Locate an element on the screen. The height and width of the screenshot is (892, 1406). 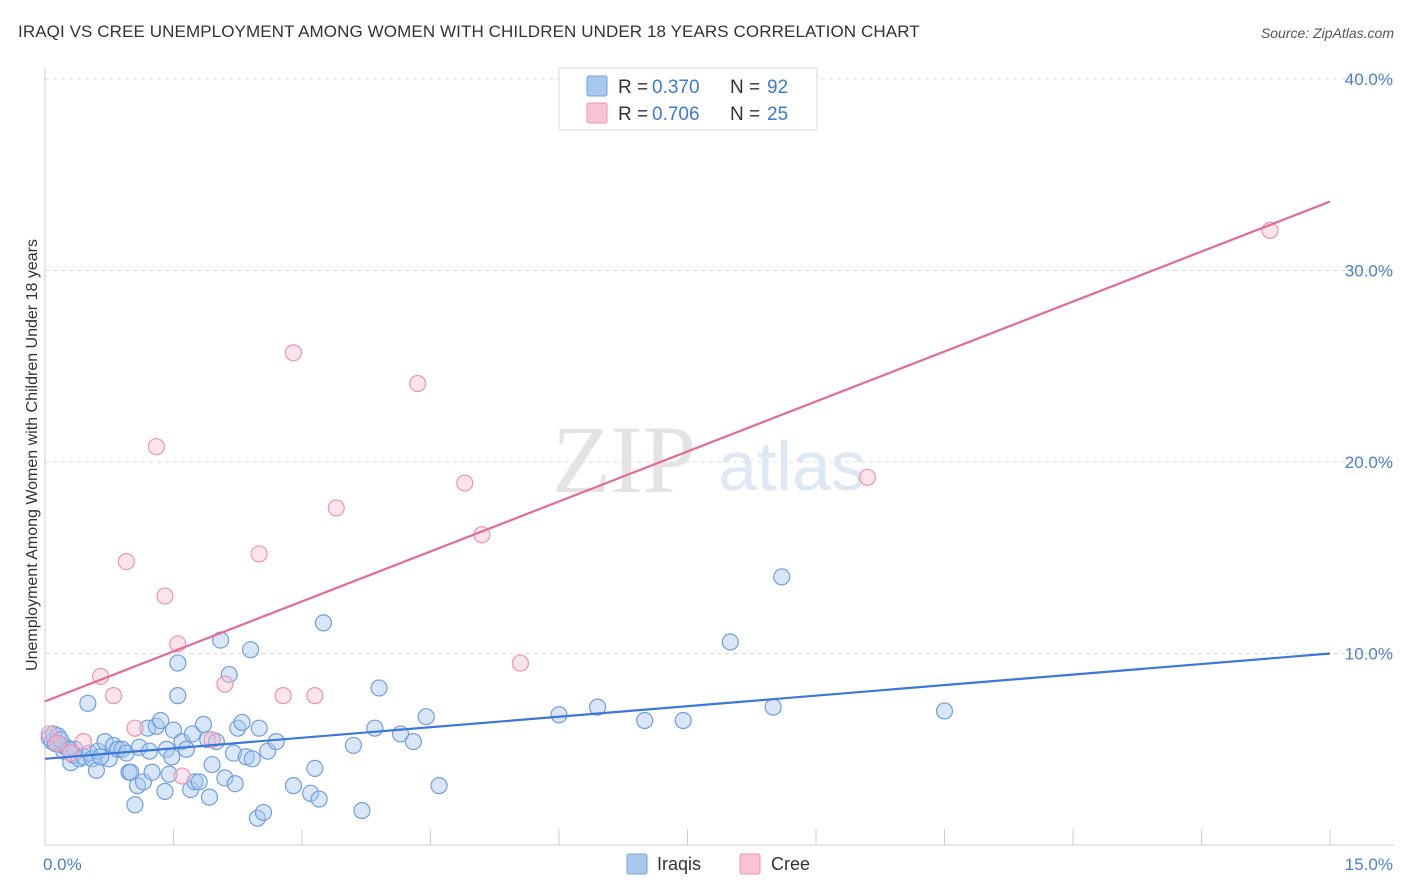
bottom-legend-label-iraqis: Iraqis is located at coordinates (679, 864).